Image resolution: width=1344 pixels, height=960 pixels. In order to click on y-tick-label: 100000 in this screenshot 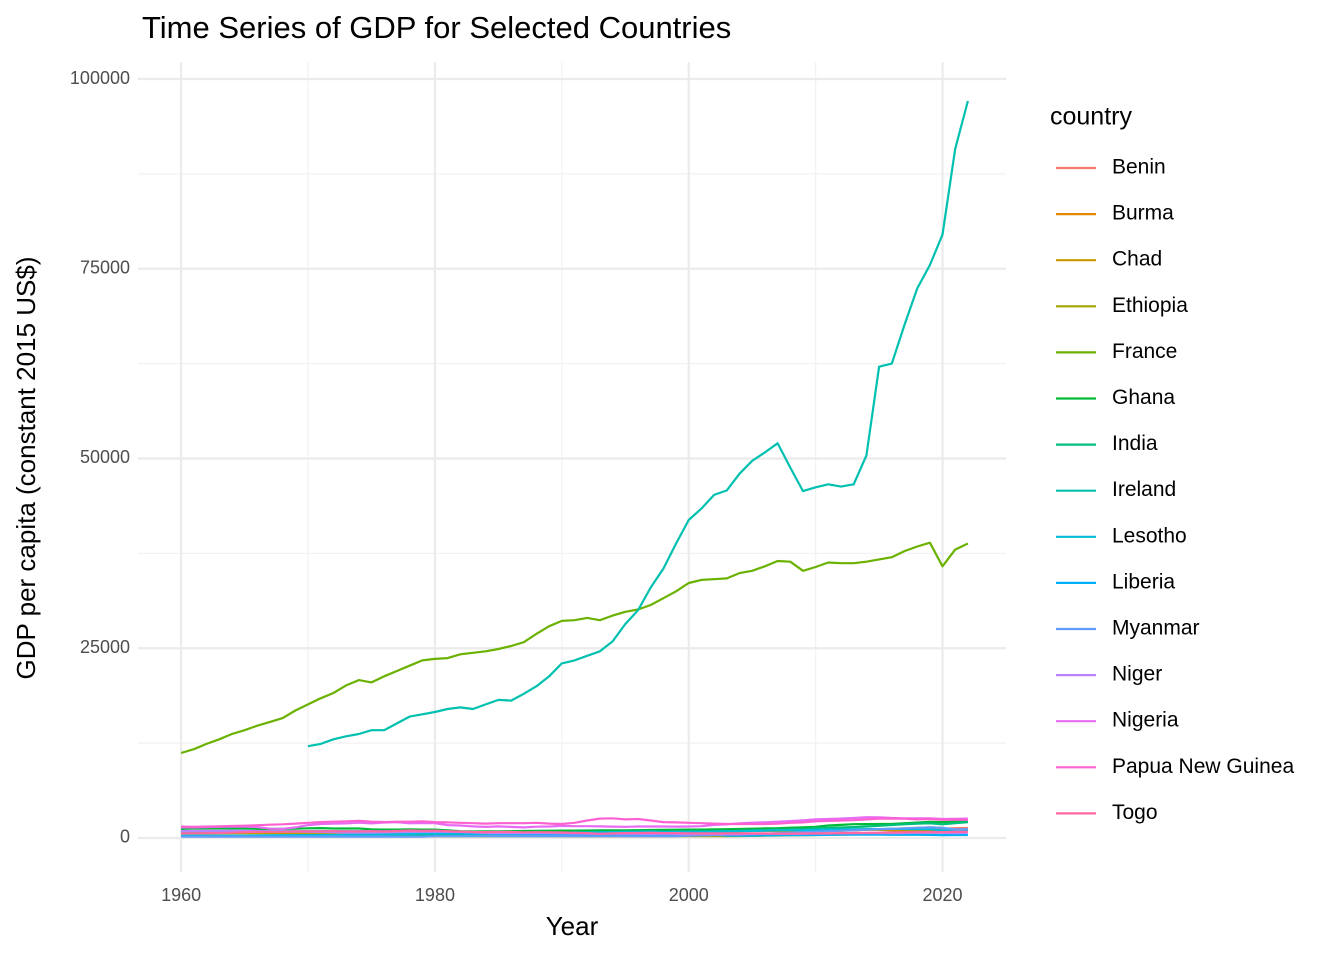, I will do `click(100, 78)`.